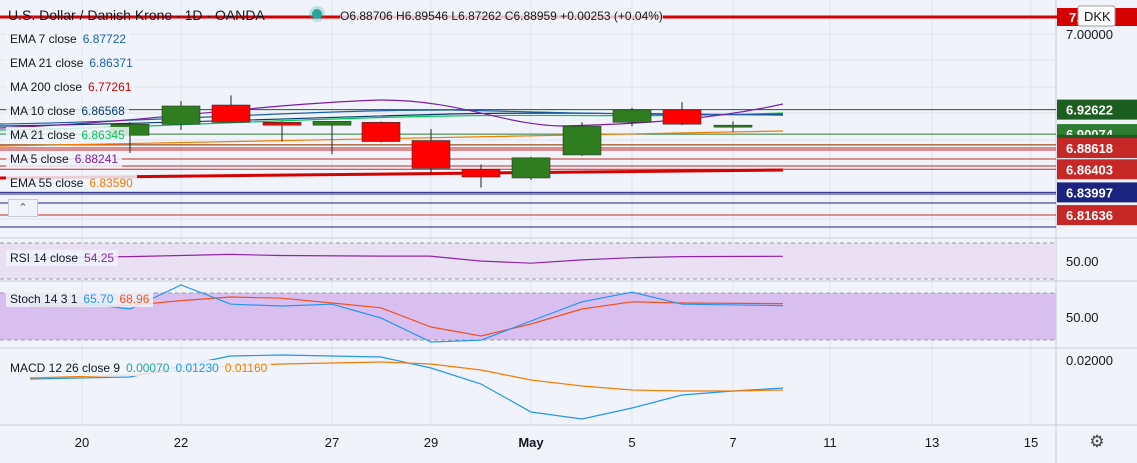 This screenshot has width=1137, height=463. What do you see at coordinates (240, 15) in the screenshot?
I see `source-label: OANDA` at bounding box center [240, 15].